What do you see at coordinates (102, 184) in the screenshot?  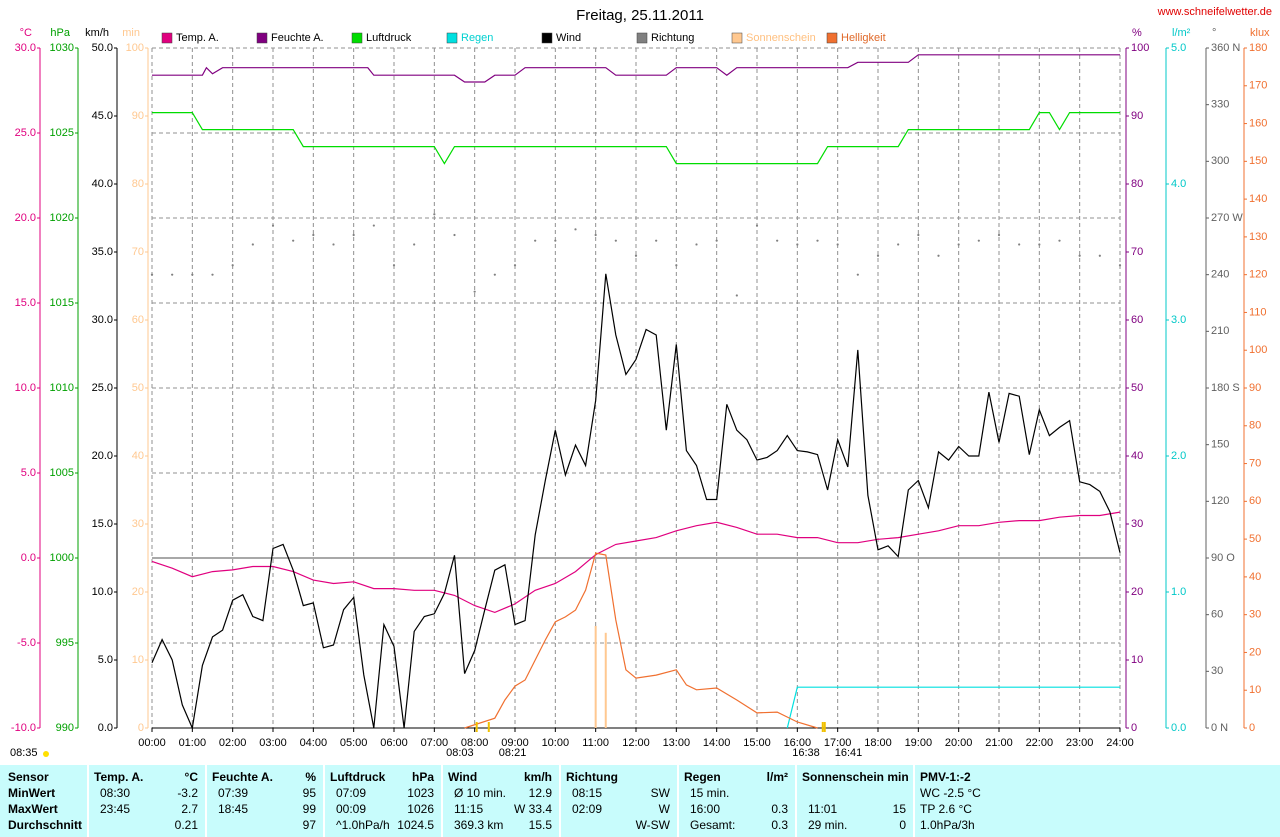 I see `y-tick-label: 40.0` at bounding box center [102, 184].